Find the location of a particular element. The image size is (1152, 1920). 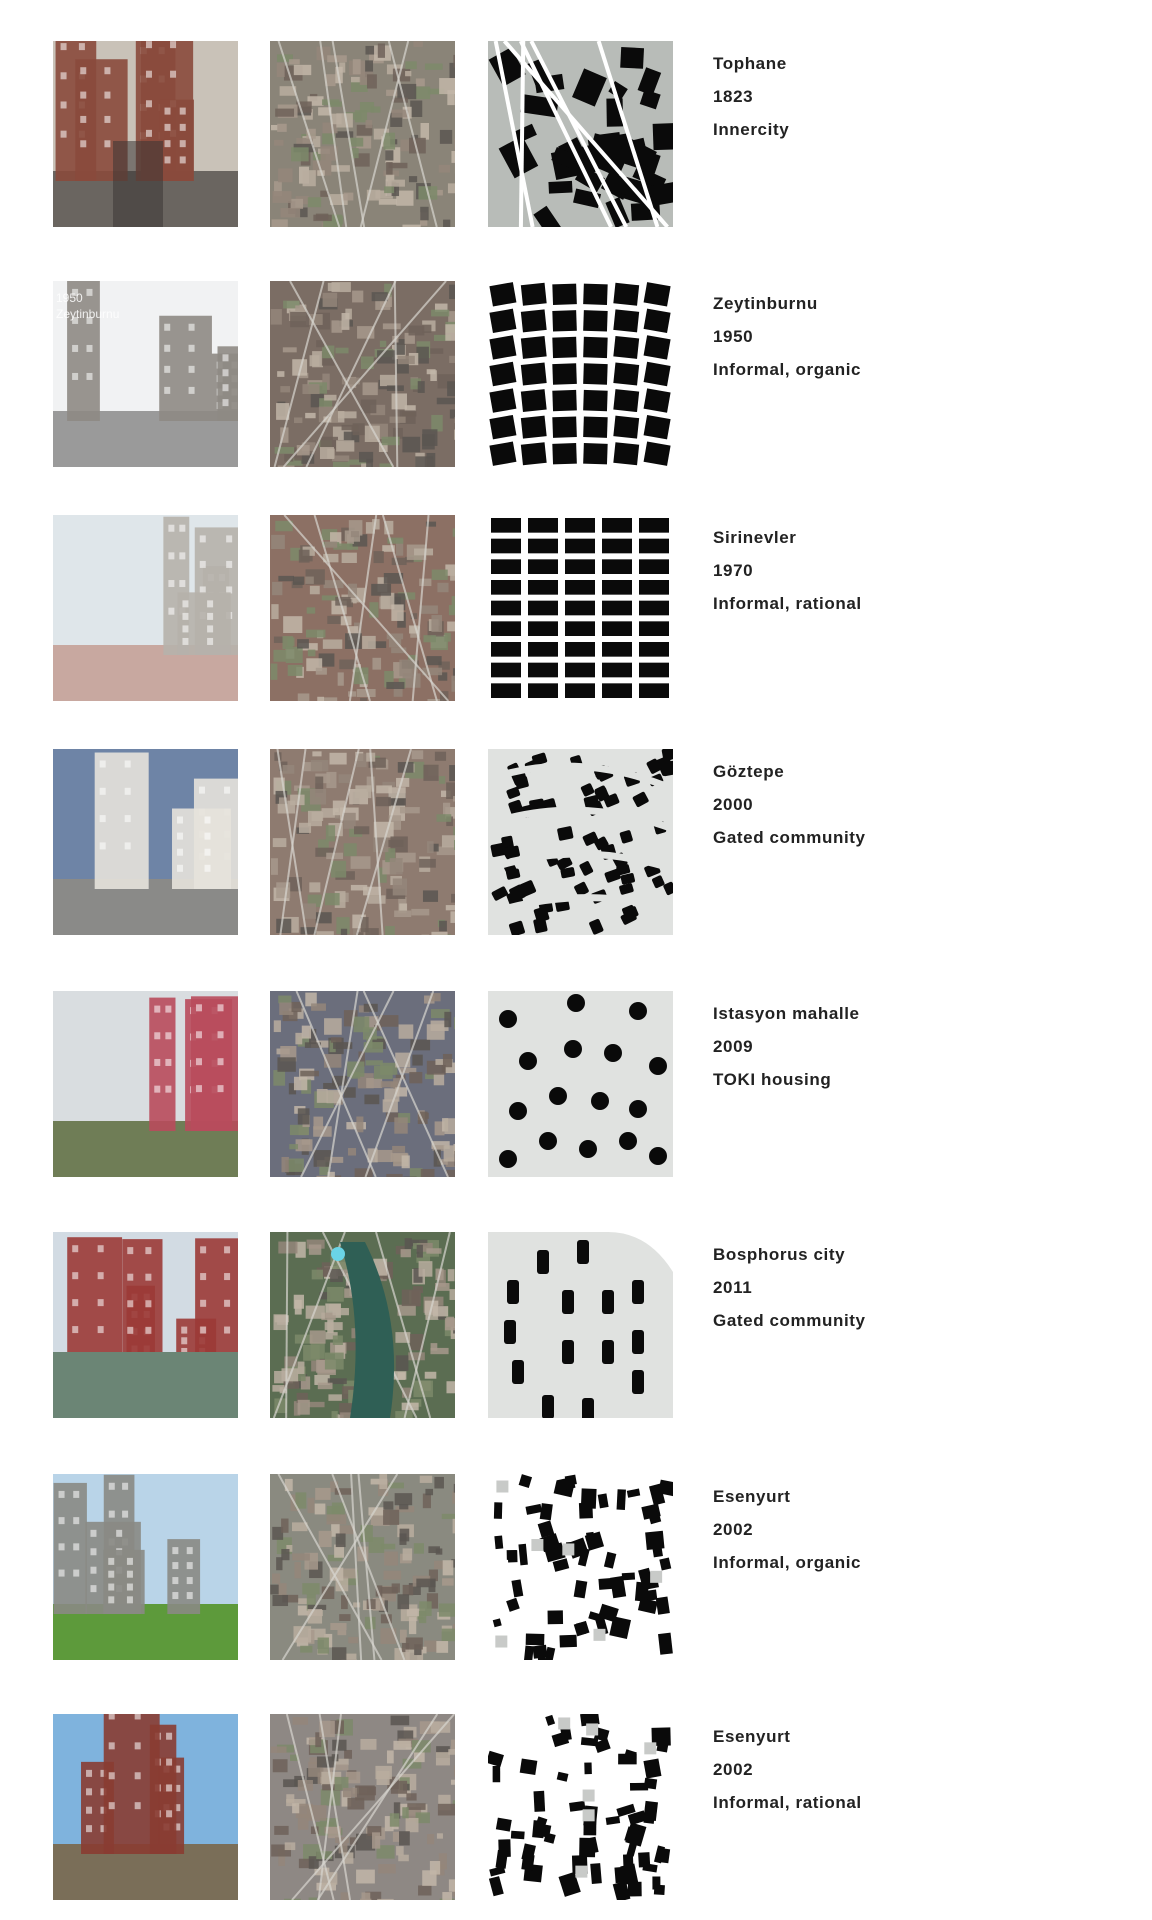

neighbourhood-name: Istasyon mahalle is located at coordinates (786, 1013).